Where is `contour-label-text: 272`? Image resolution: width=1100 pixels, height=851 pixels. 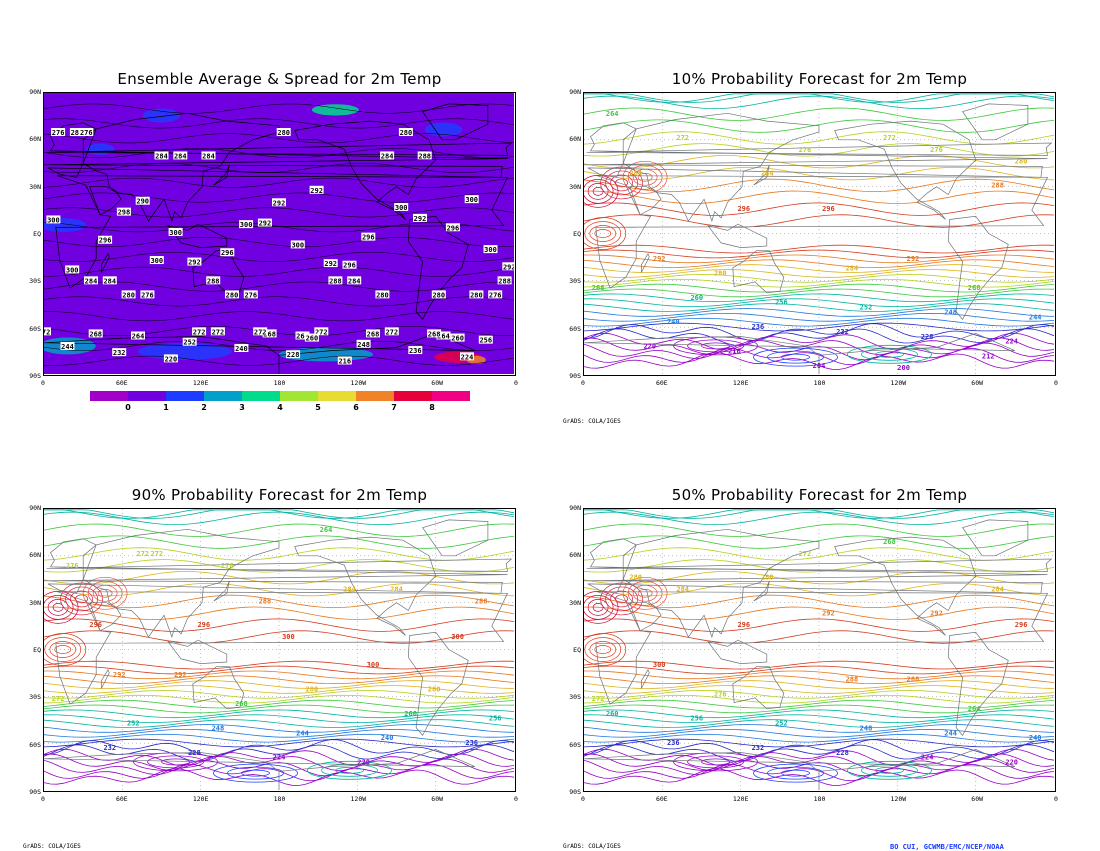 contour-label-text: 272 is located at coordinates (218, 332).